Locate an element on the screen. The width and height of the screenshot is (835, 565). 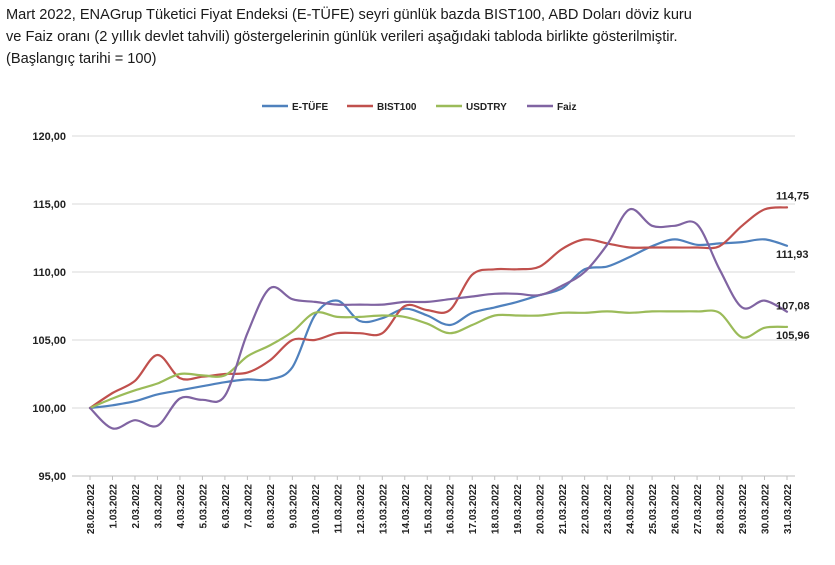
x-tick-label: 13.03.2022 is located at coordinates (383, 509).